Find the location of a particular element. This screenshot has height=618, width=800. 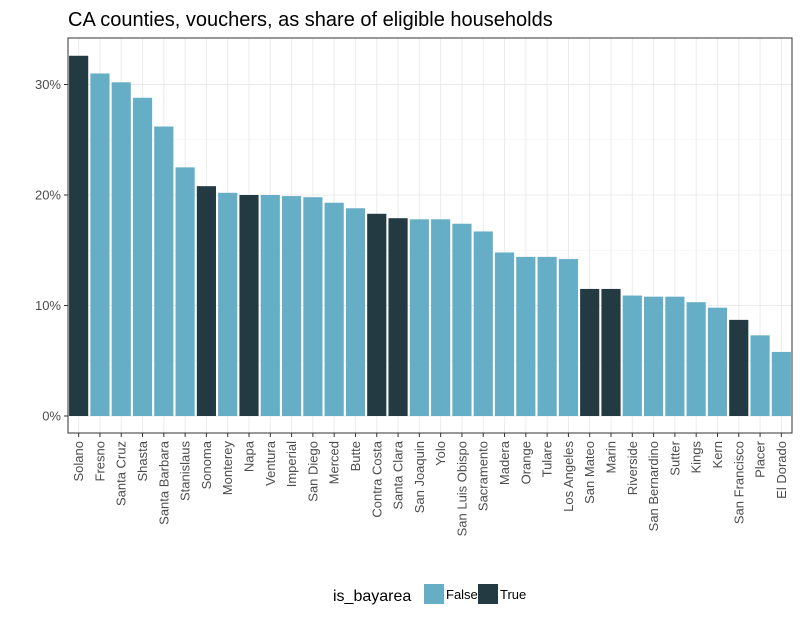

x-tick-label: San Joaquin is located at coordinates (419, 477).